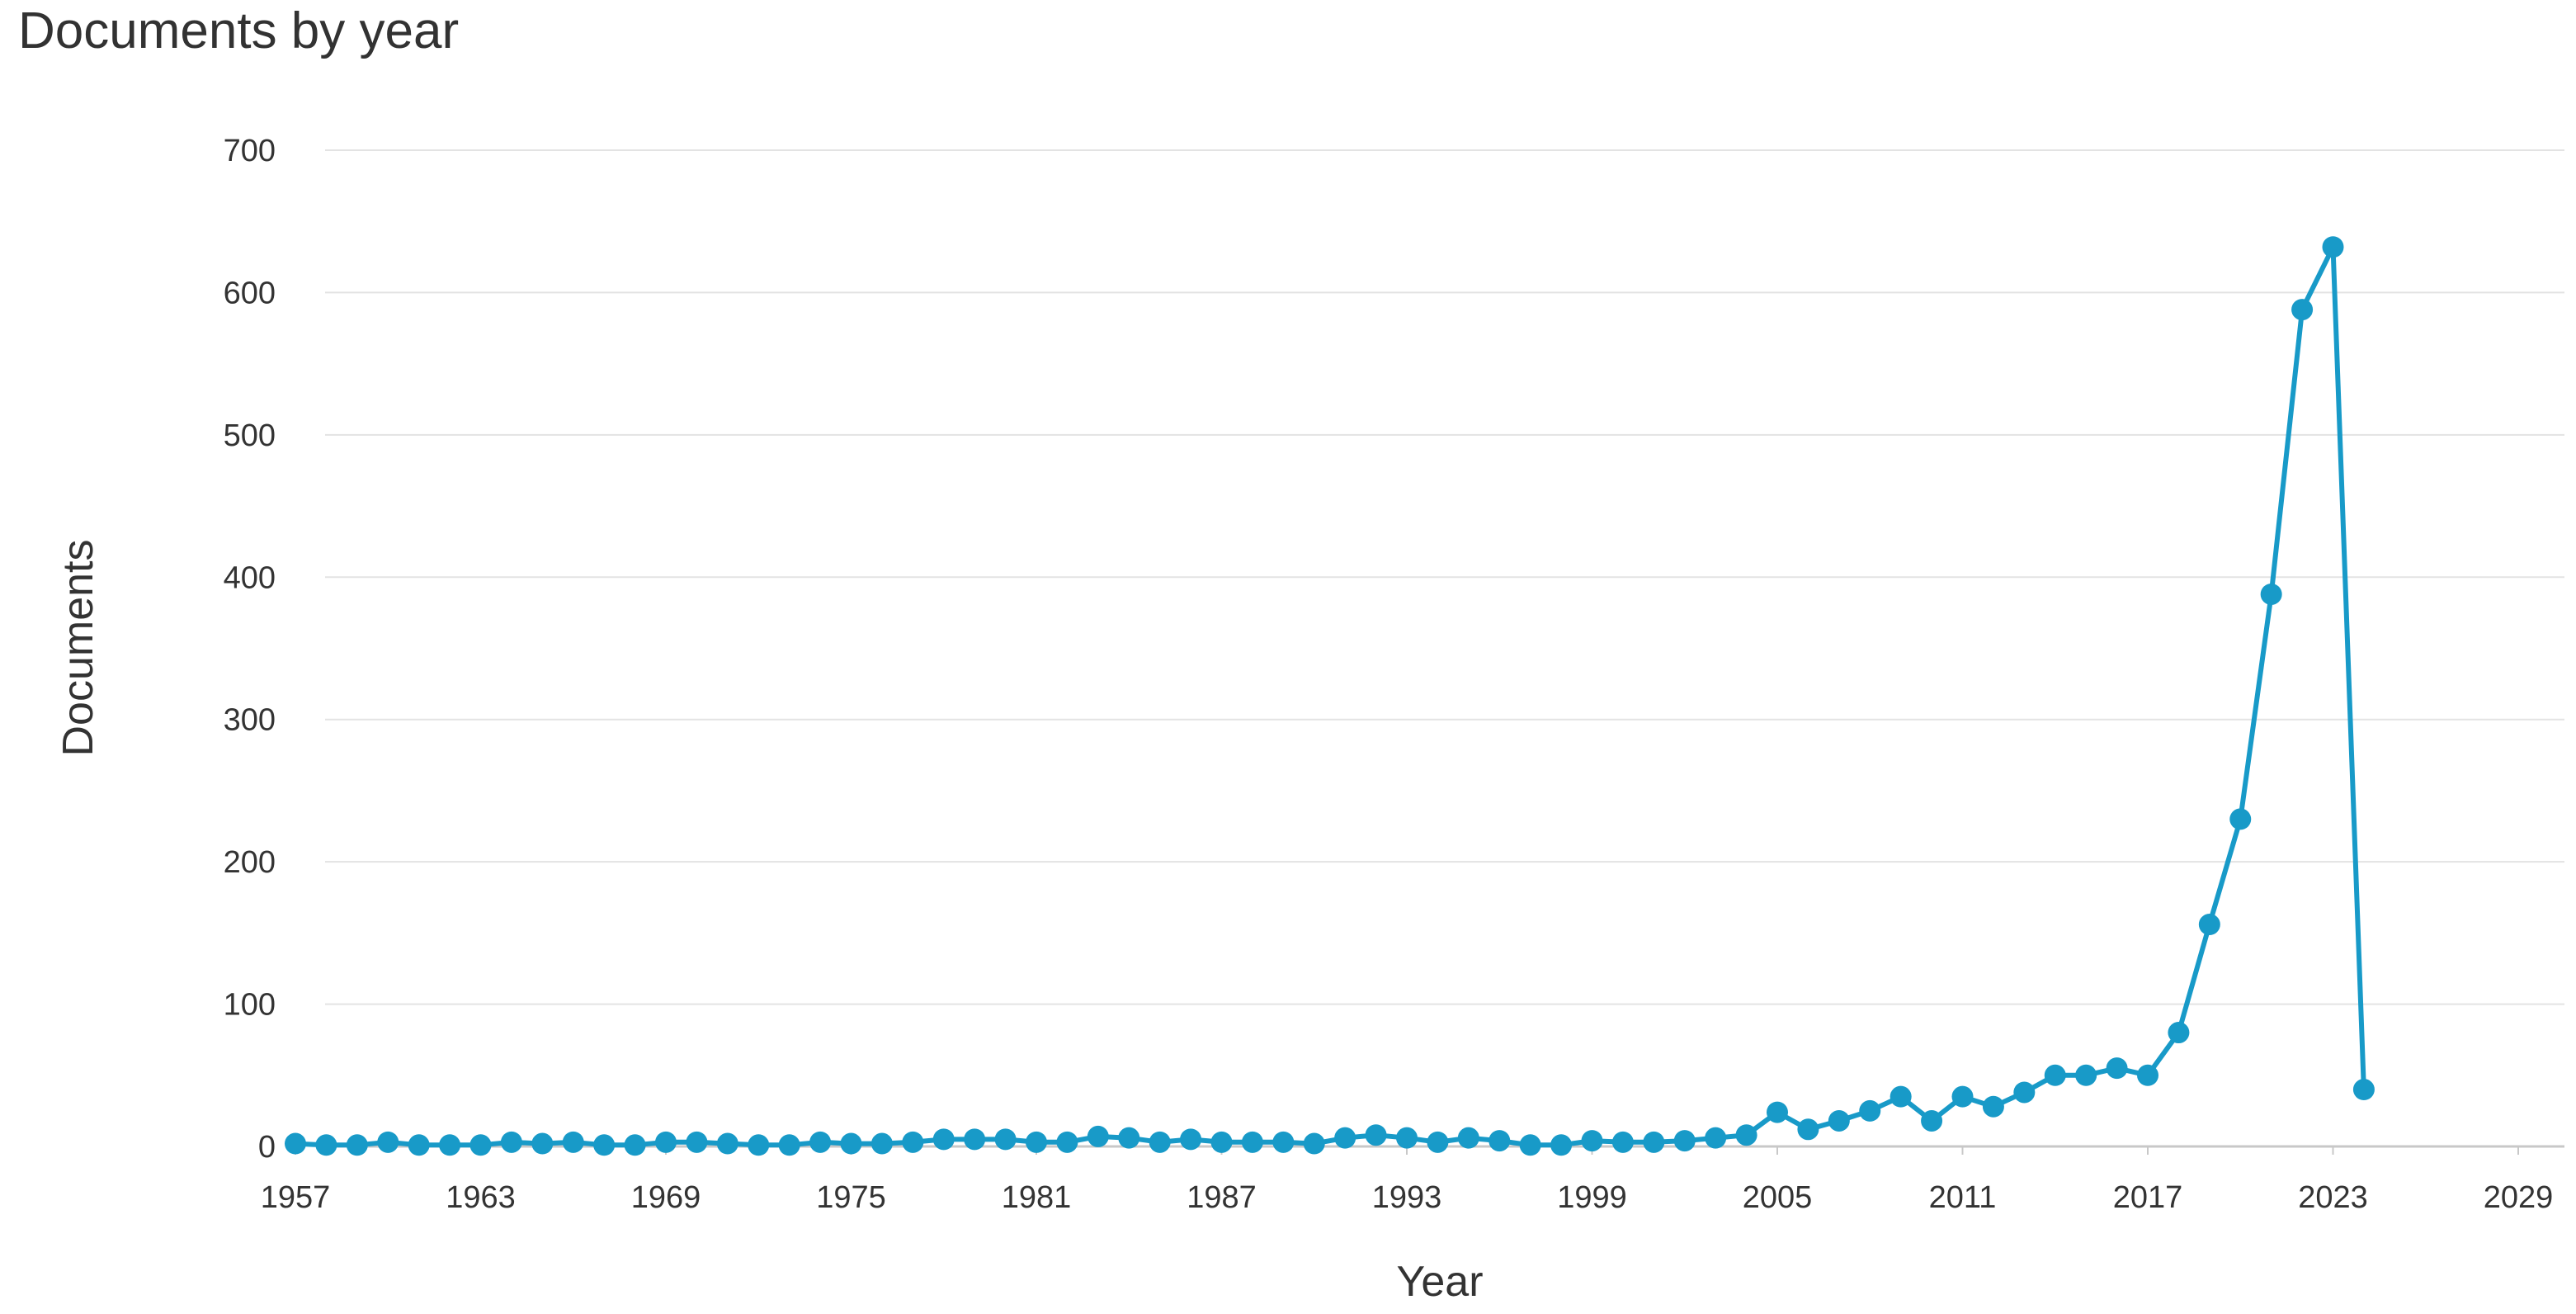  Describe the element at coordinates (1778, 1197) in the screenshot. I see `x-tick-label: 2005` at that location.